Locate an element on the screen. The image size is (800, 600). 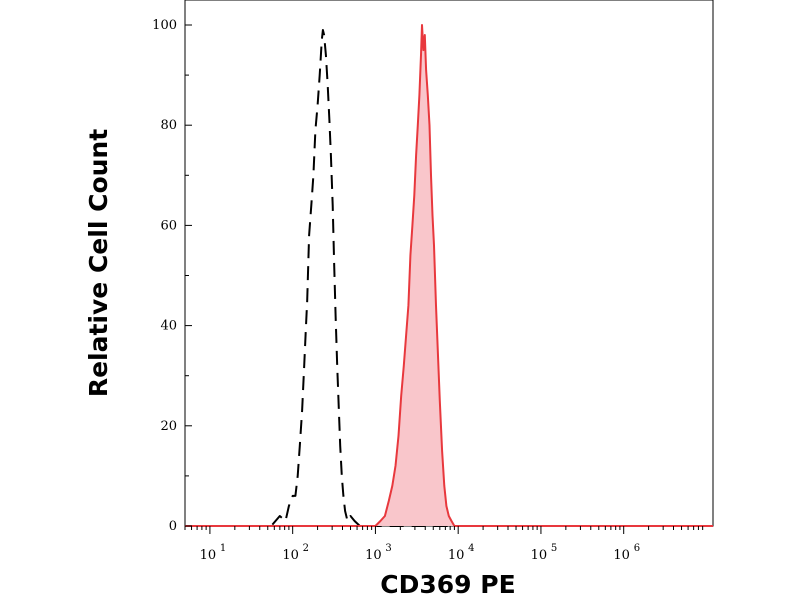
x-tick-exponent-1: 1 is located at coordinates (223, 548).